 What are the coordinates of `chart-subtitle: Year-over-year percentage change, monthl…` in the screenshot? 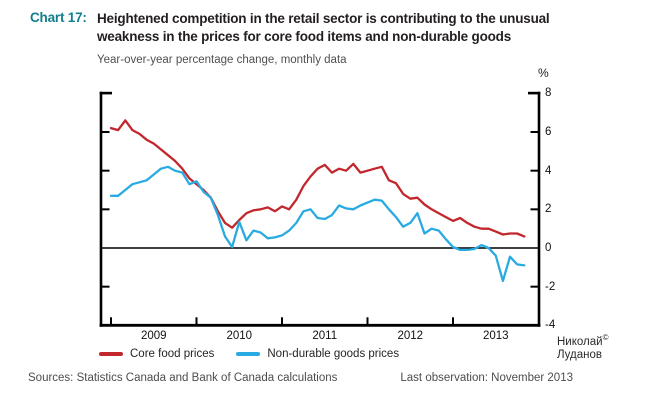 It's located at (222, 60).